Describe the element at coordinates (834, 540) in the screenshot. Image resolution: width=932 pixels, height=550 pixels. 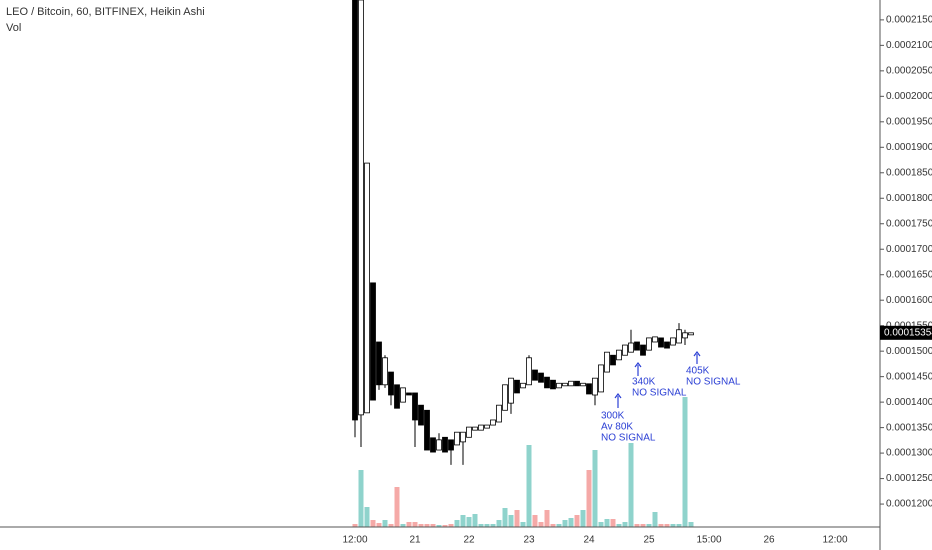
I see `x-tick-label: 12:00` at that location.